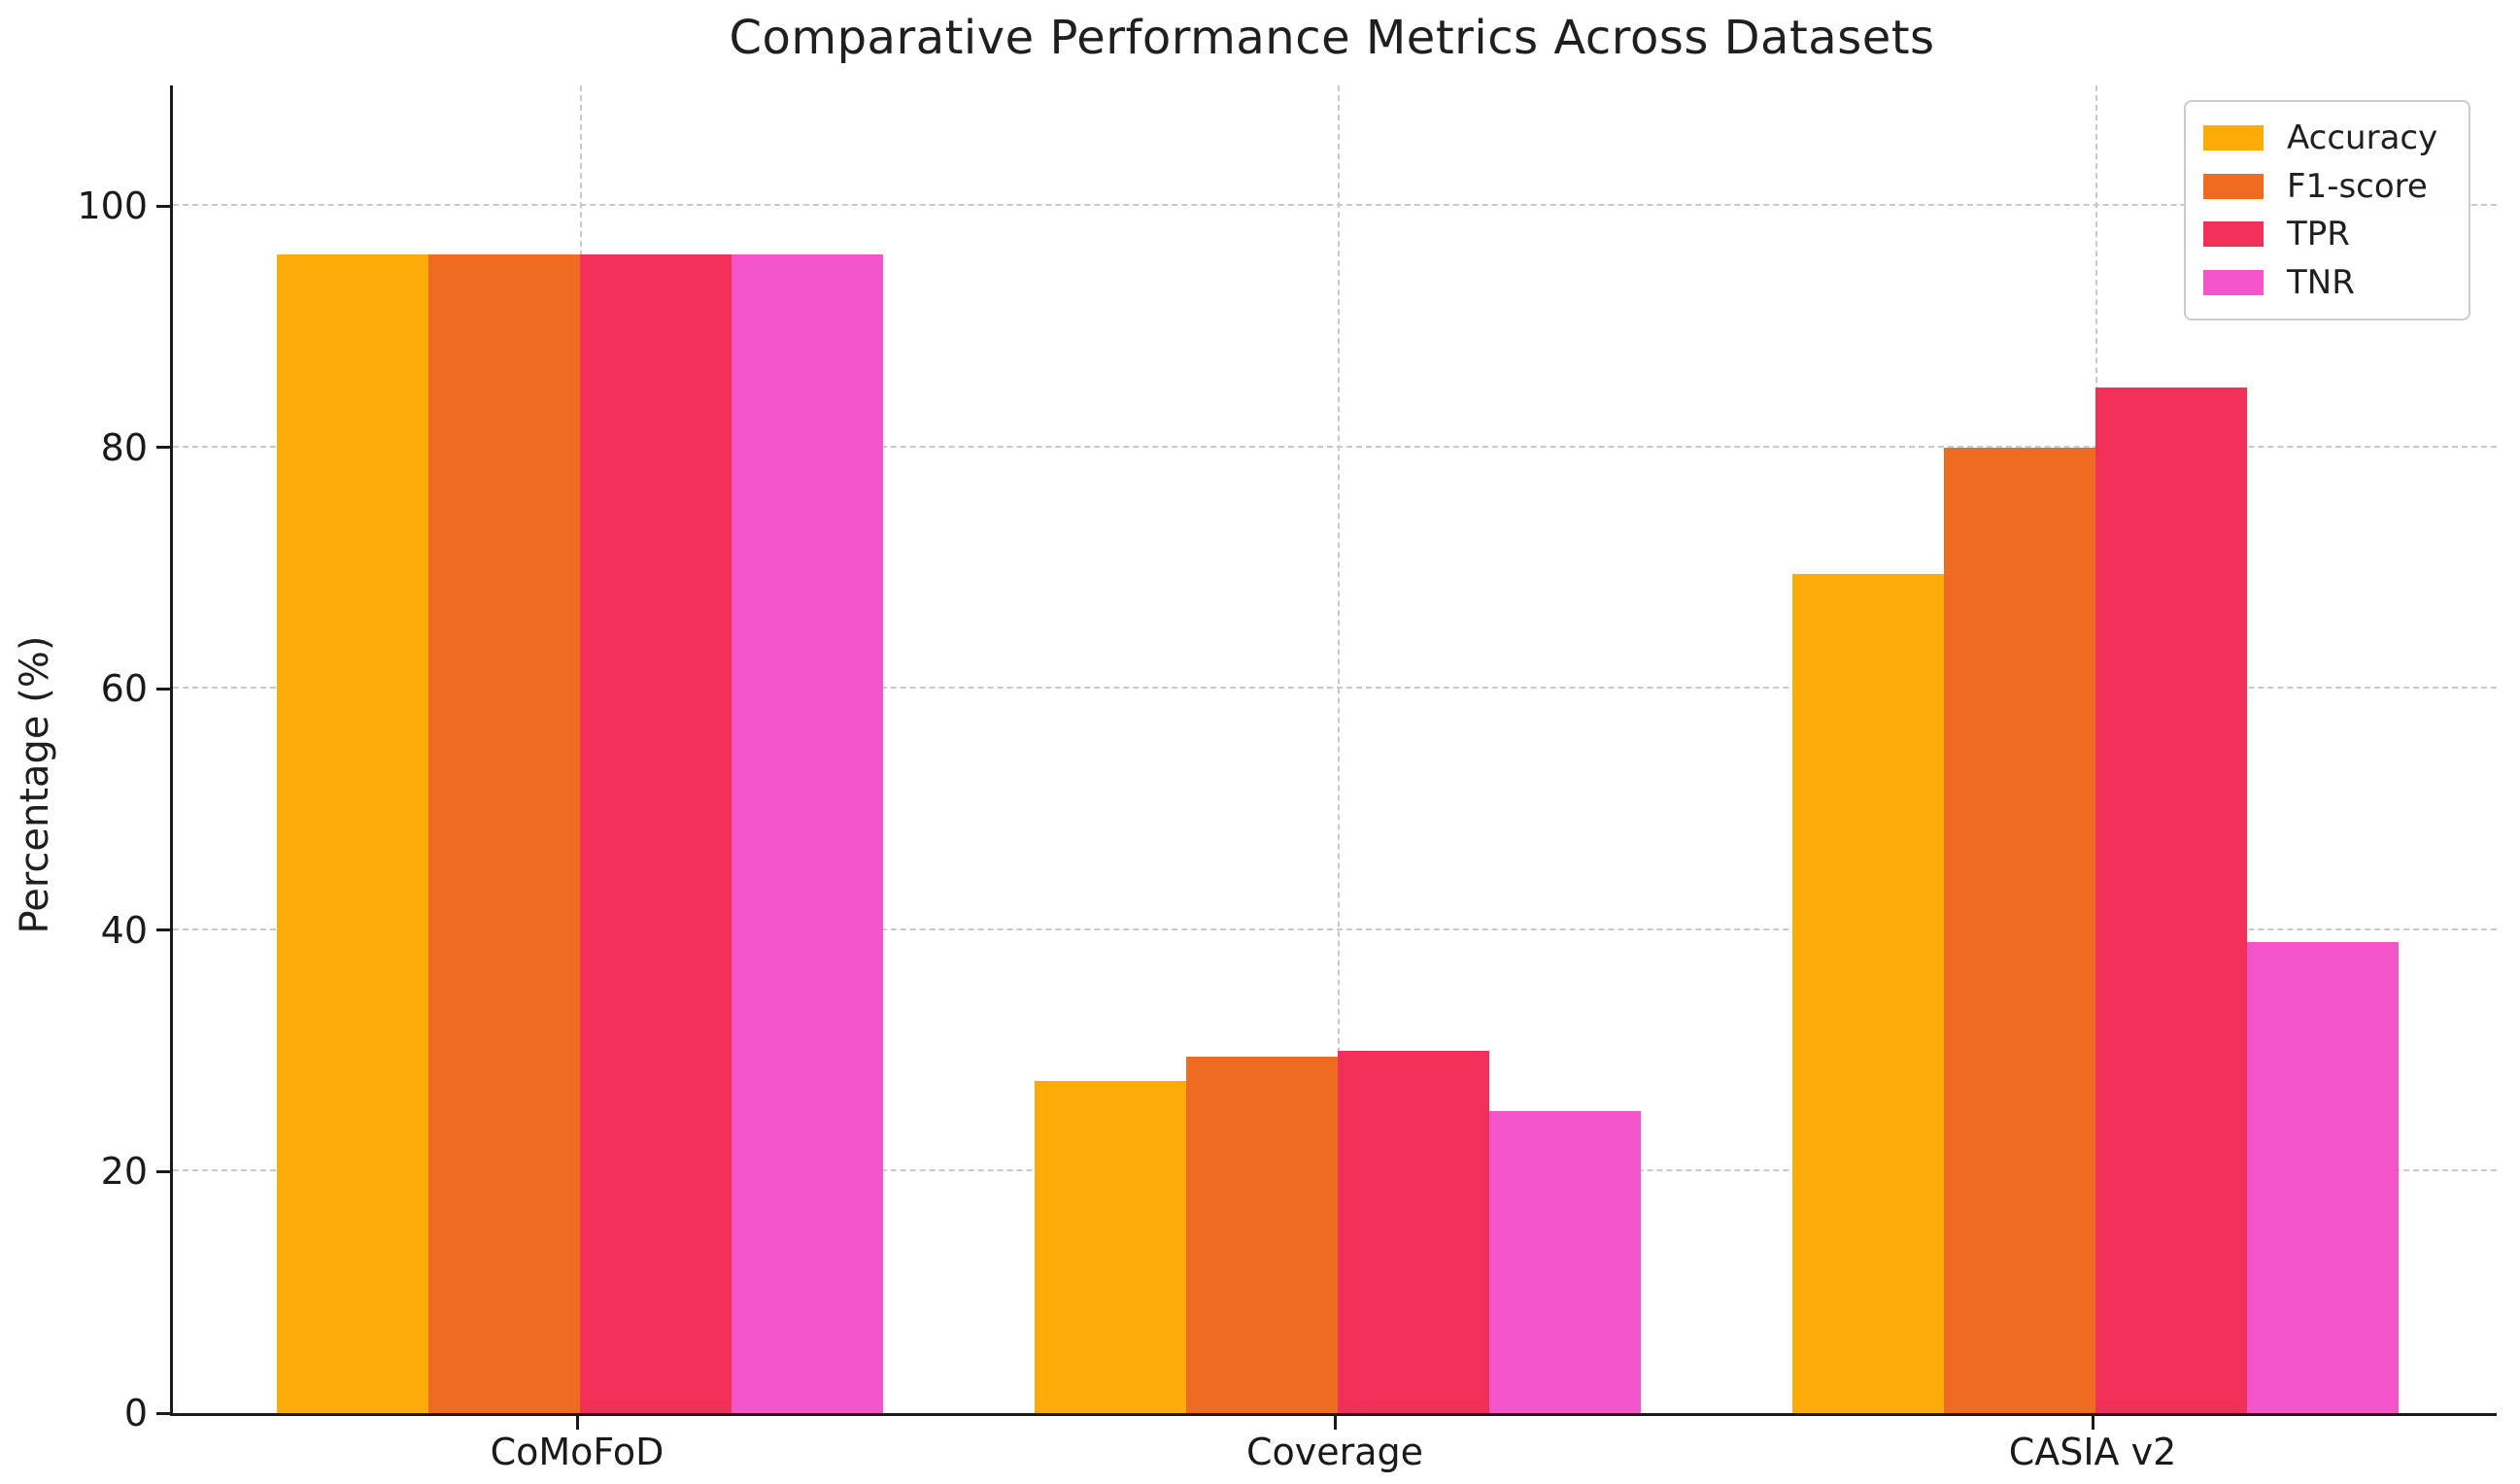  What do you see at coordinates (1335, 1423) in the screenshot?
I see `xtick-mark-coverage` at bounding box center [1335, 1423].